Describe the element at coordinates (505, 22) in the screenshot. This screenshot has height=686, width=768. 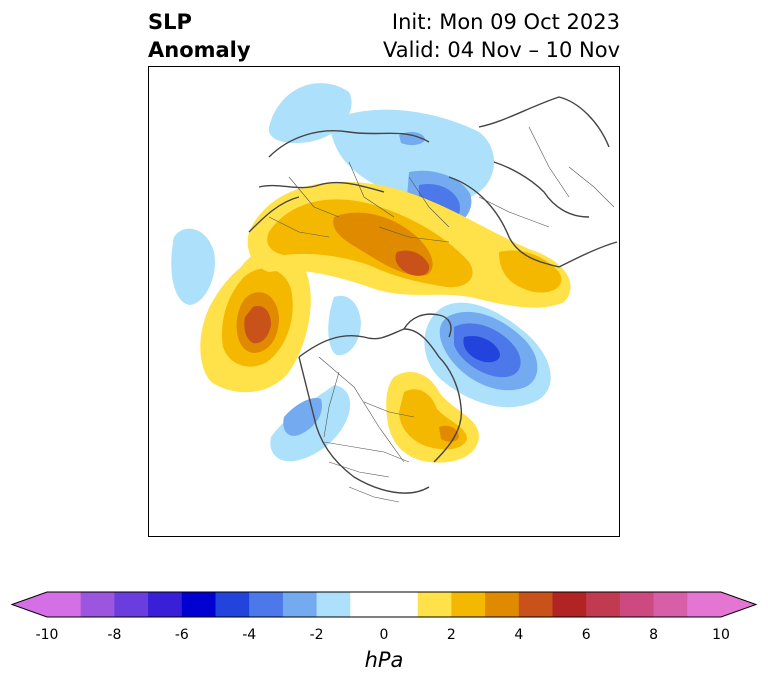
I see `init-date: Init: Mon 09 Oct 2023` at that location.